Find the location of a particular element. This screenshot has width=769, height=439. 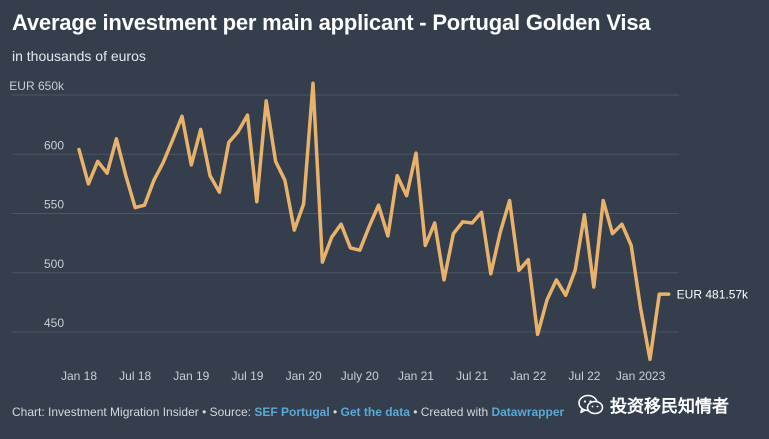

watermark: 投资移民知情者 is located at coordinates (653, 404).